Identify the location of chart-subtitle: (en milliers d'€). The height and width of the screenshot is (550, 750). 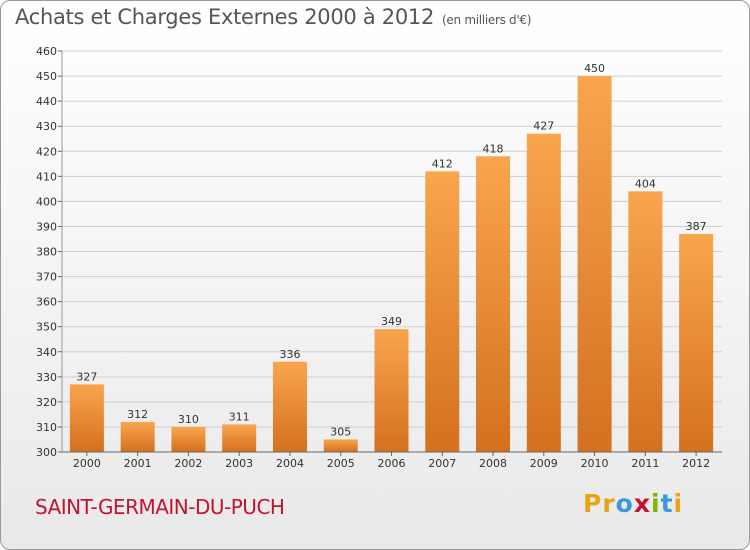
(487, 20).